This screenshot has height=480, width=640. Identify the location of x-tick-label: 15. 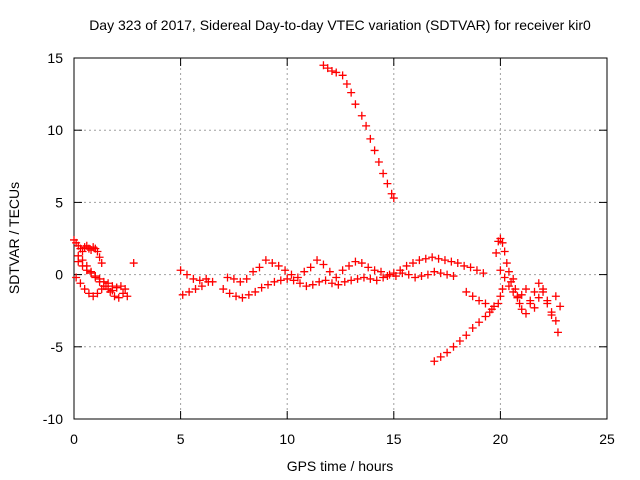
(394, 439).